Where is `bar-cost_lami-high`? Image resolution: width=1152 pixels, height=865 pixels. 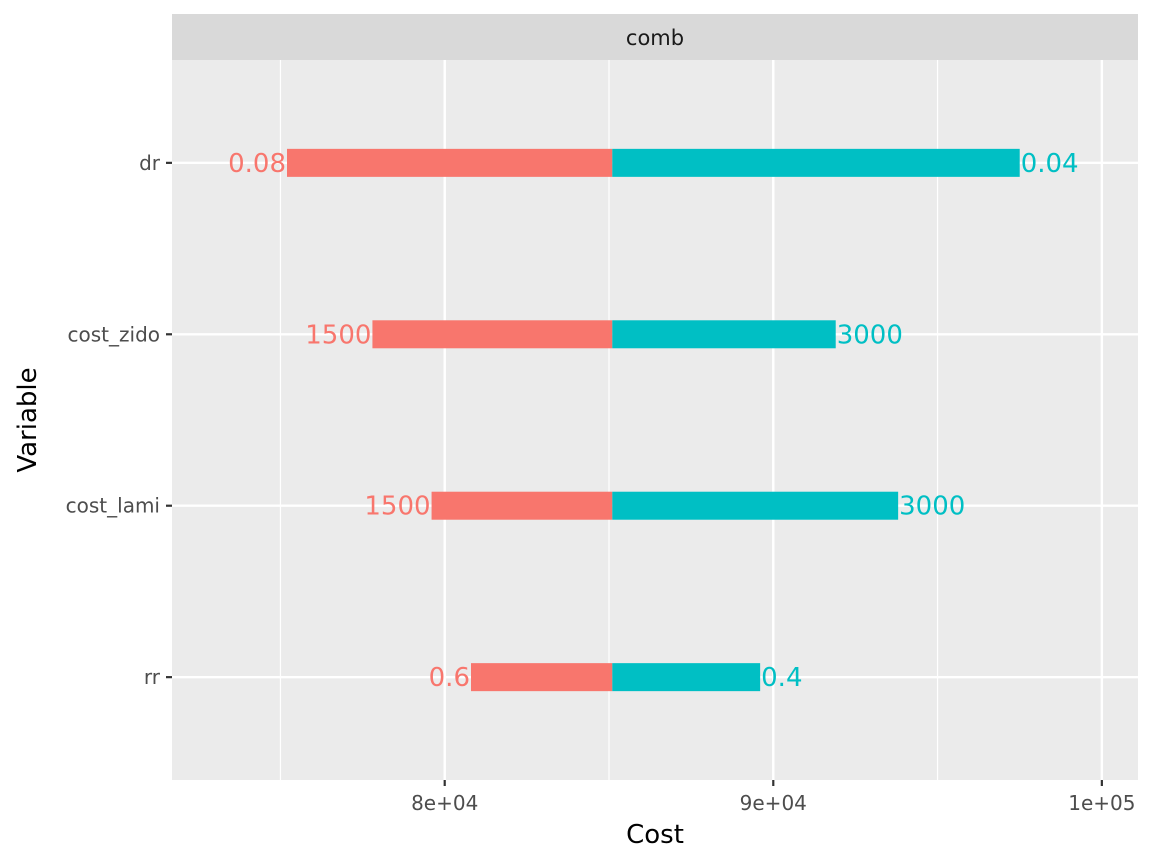
bar-cost_lami-high is located at coordinates (755, 505).